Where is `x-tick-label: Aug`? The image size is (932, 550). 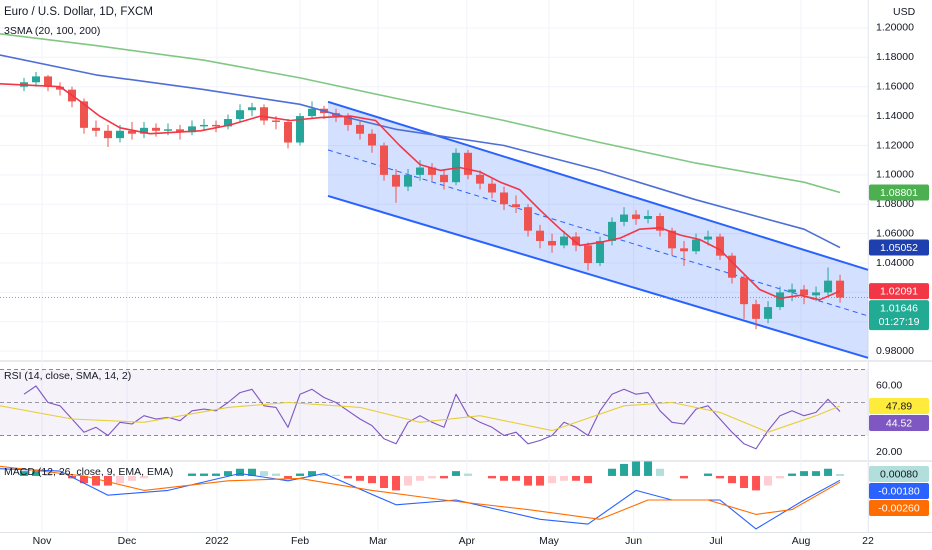 x-tick-label: Aug is located at coordinates (801, 541).